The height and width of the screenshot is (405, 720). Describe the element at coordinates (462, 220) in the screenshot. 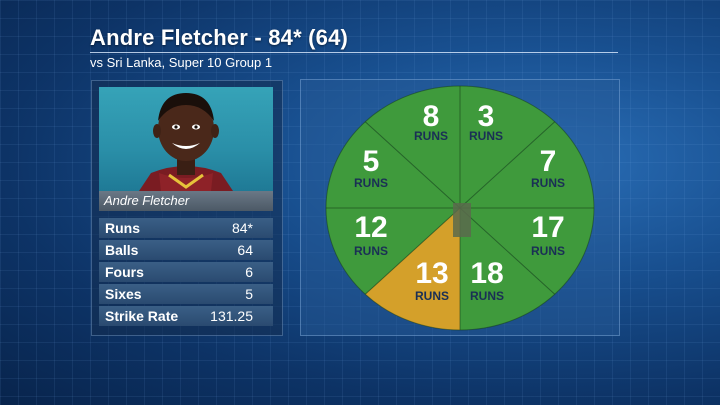

I see `pitch-strip` at that location.